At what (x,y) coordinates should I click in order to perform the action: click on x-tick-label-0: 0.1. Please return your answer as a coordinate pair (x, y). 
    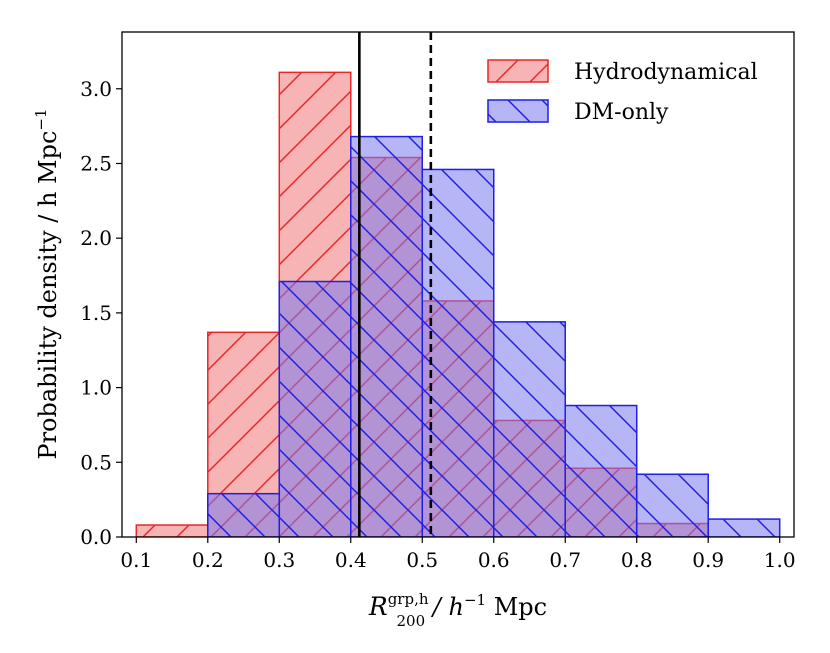
    Looking at the image, I should click on (136, 560).